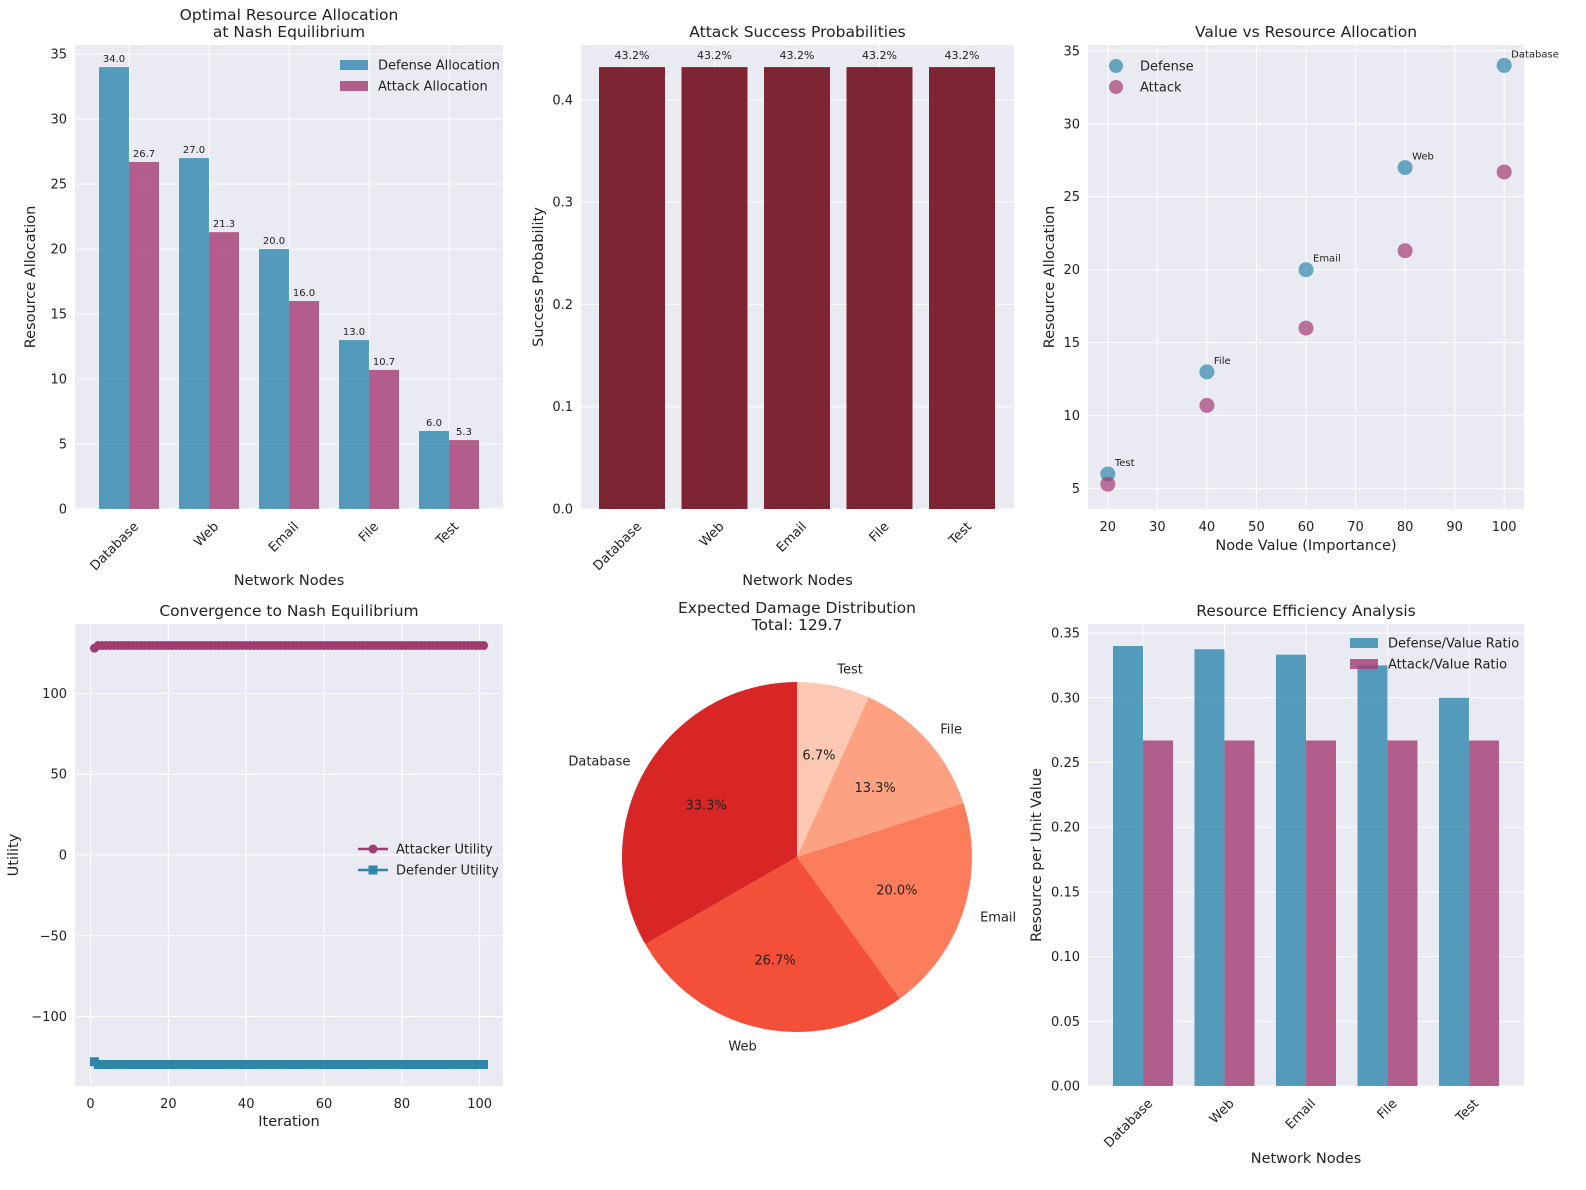 This screenshot has width=1586, height=1190. What do you see at coordinates (58, 775) in the screenshot?
I see `y-tick-label: 50` at bounding box center [58, 775].